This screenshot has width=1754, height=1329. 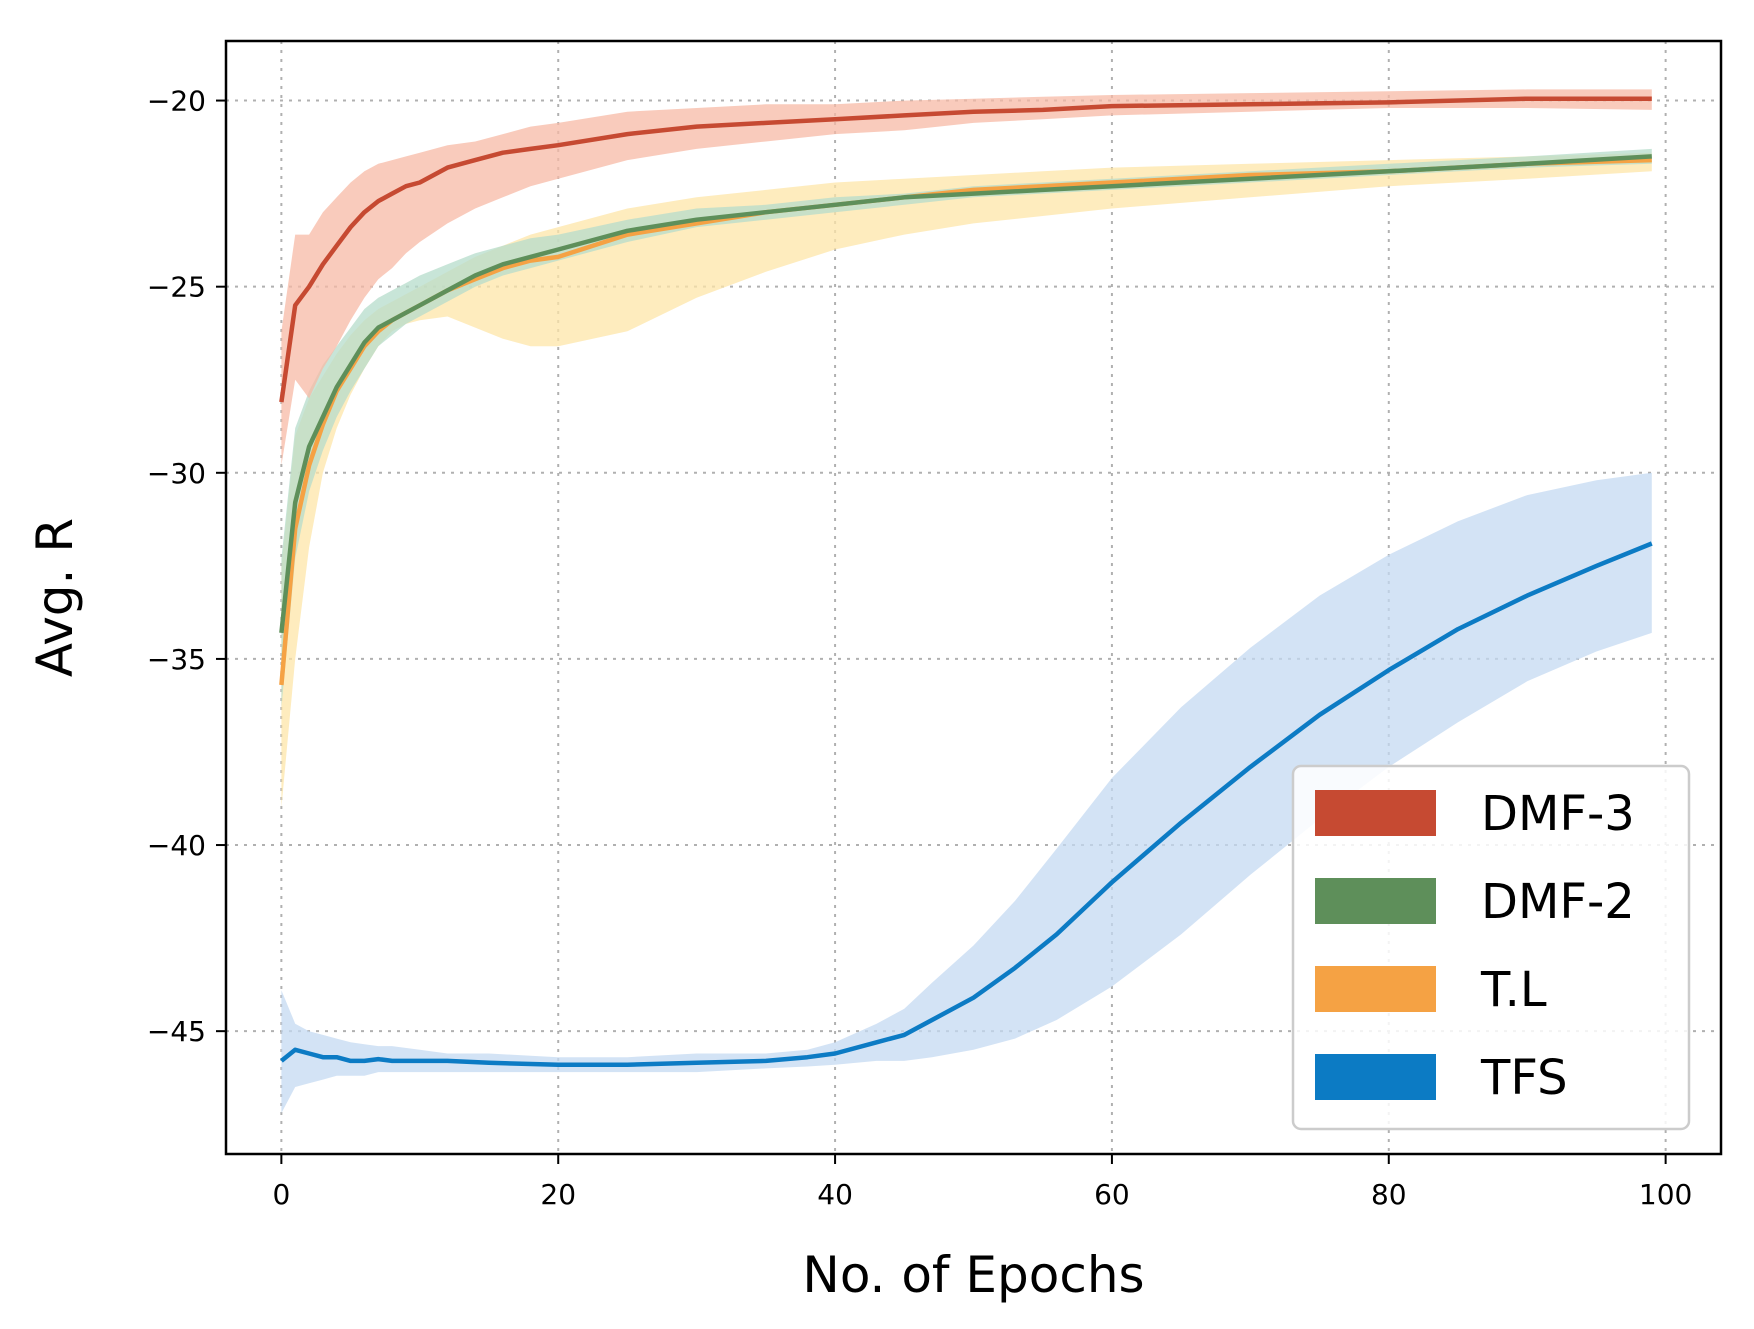 What do you see at coordinates (1389, 1194) in the screenshot?
I see `x-tick-label: 80` at bounding box center [1389, 1194].